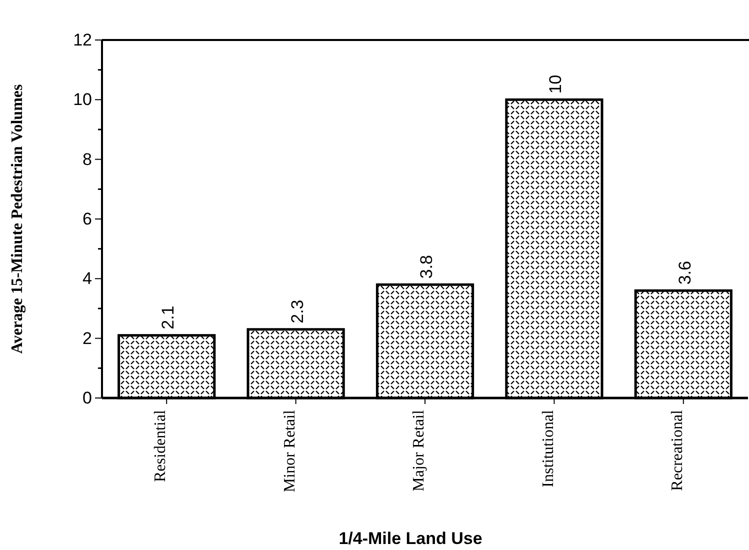 Image resolution: width=749 pixels, height=550 pixels. I want to click on x-tick-label: Major Retail, so click(419, 450).